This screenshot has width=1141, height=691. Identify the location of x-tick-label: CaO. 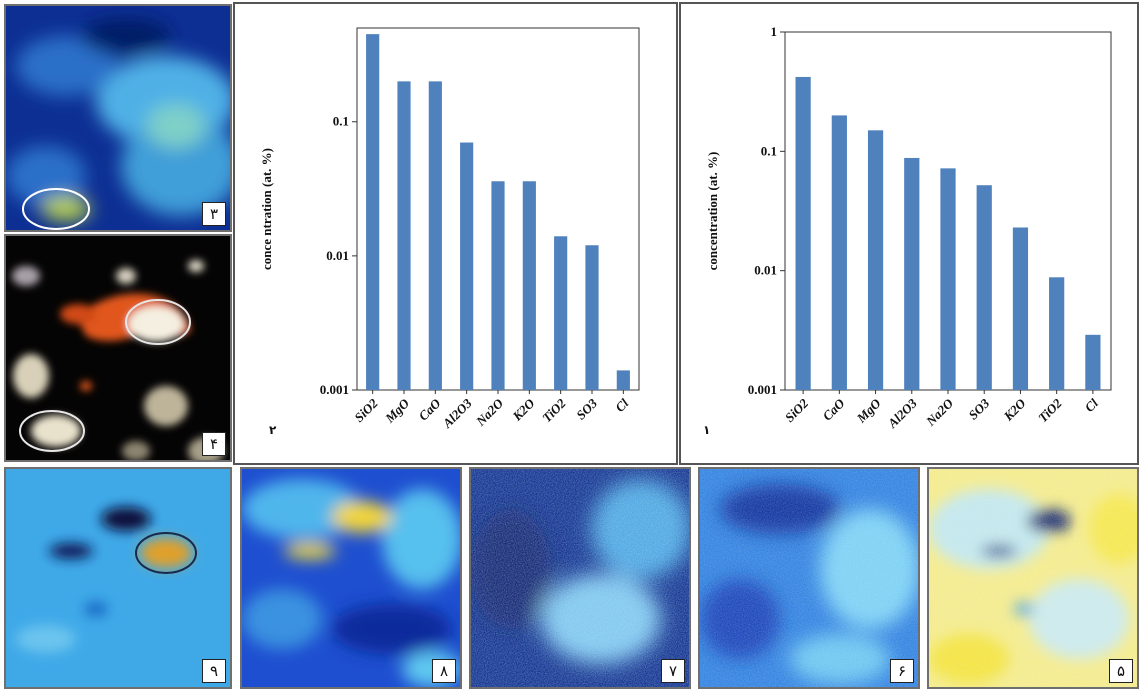
(833, 409).